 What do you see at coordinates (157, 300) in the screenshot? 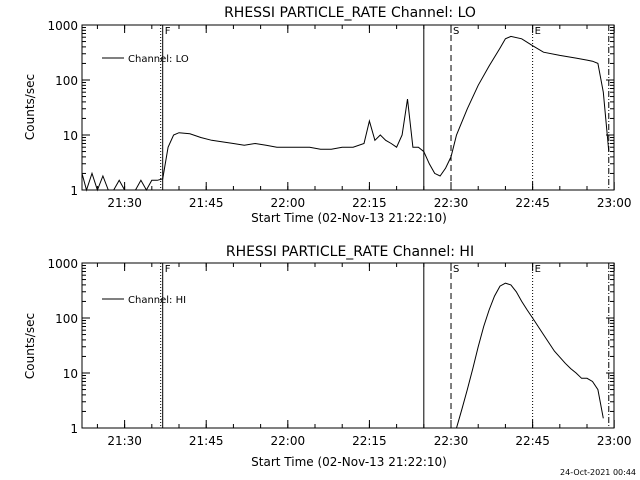
I see `legend-label-hi: Channel: HI` at bounding box center [157, 300].